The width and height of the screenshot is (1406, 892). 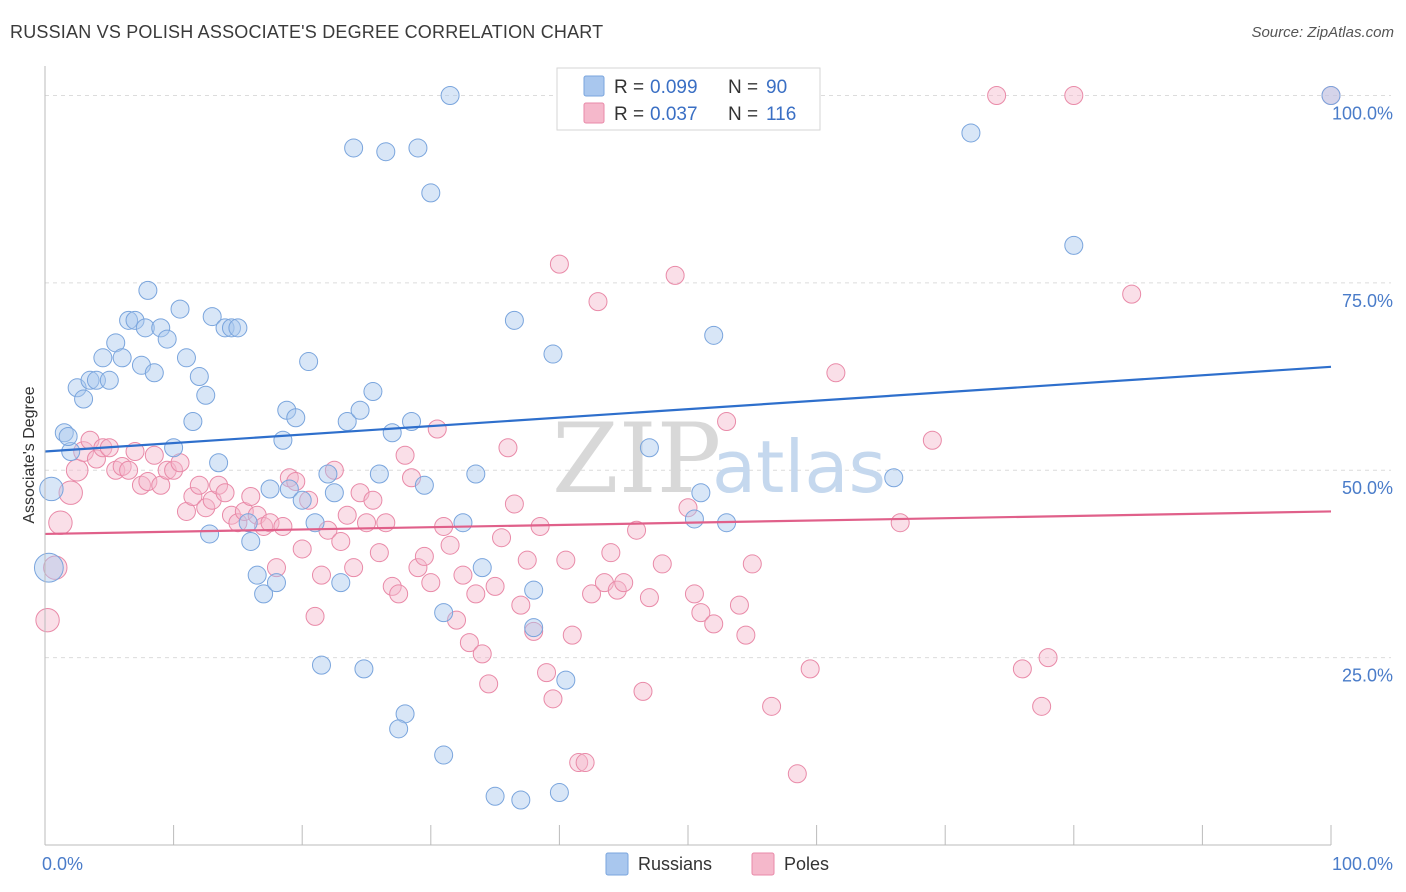 What do you see at coordinates (594, 86) in the screenshot?
I see `legend-swatch-russians` at bounding box center [594, 86].